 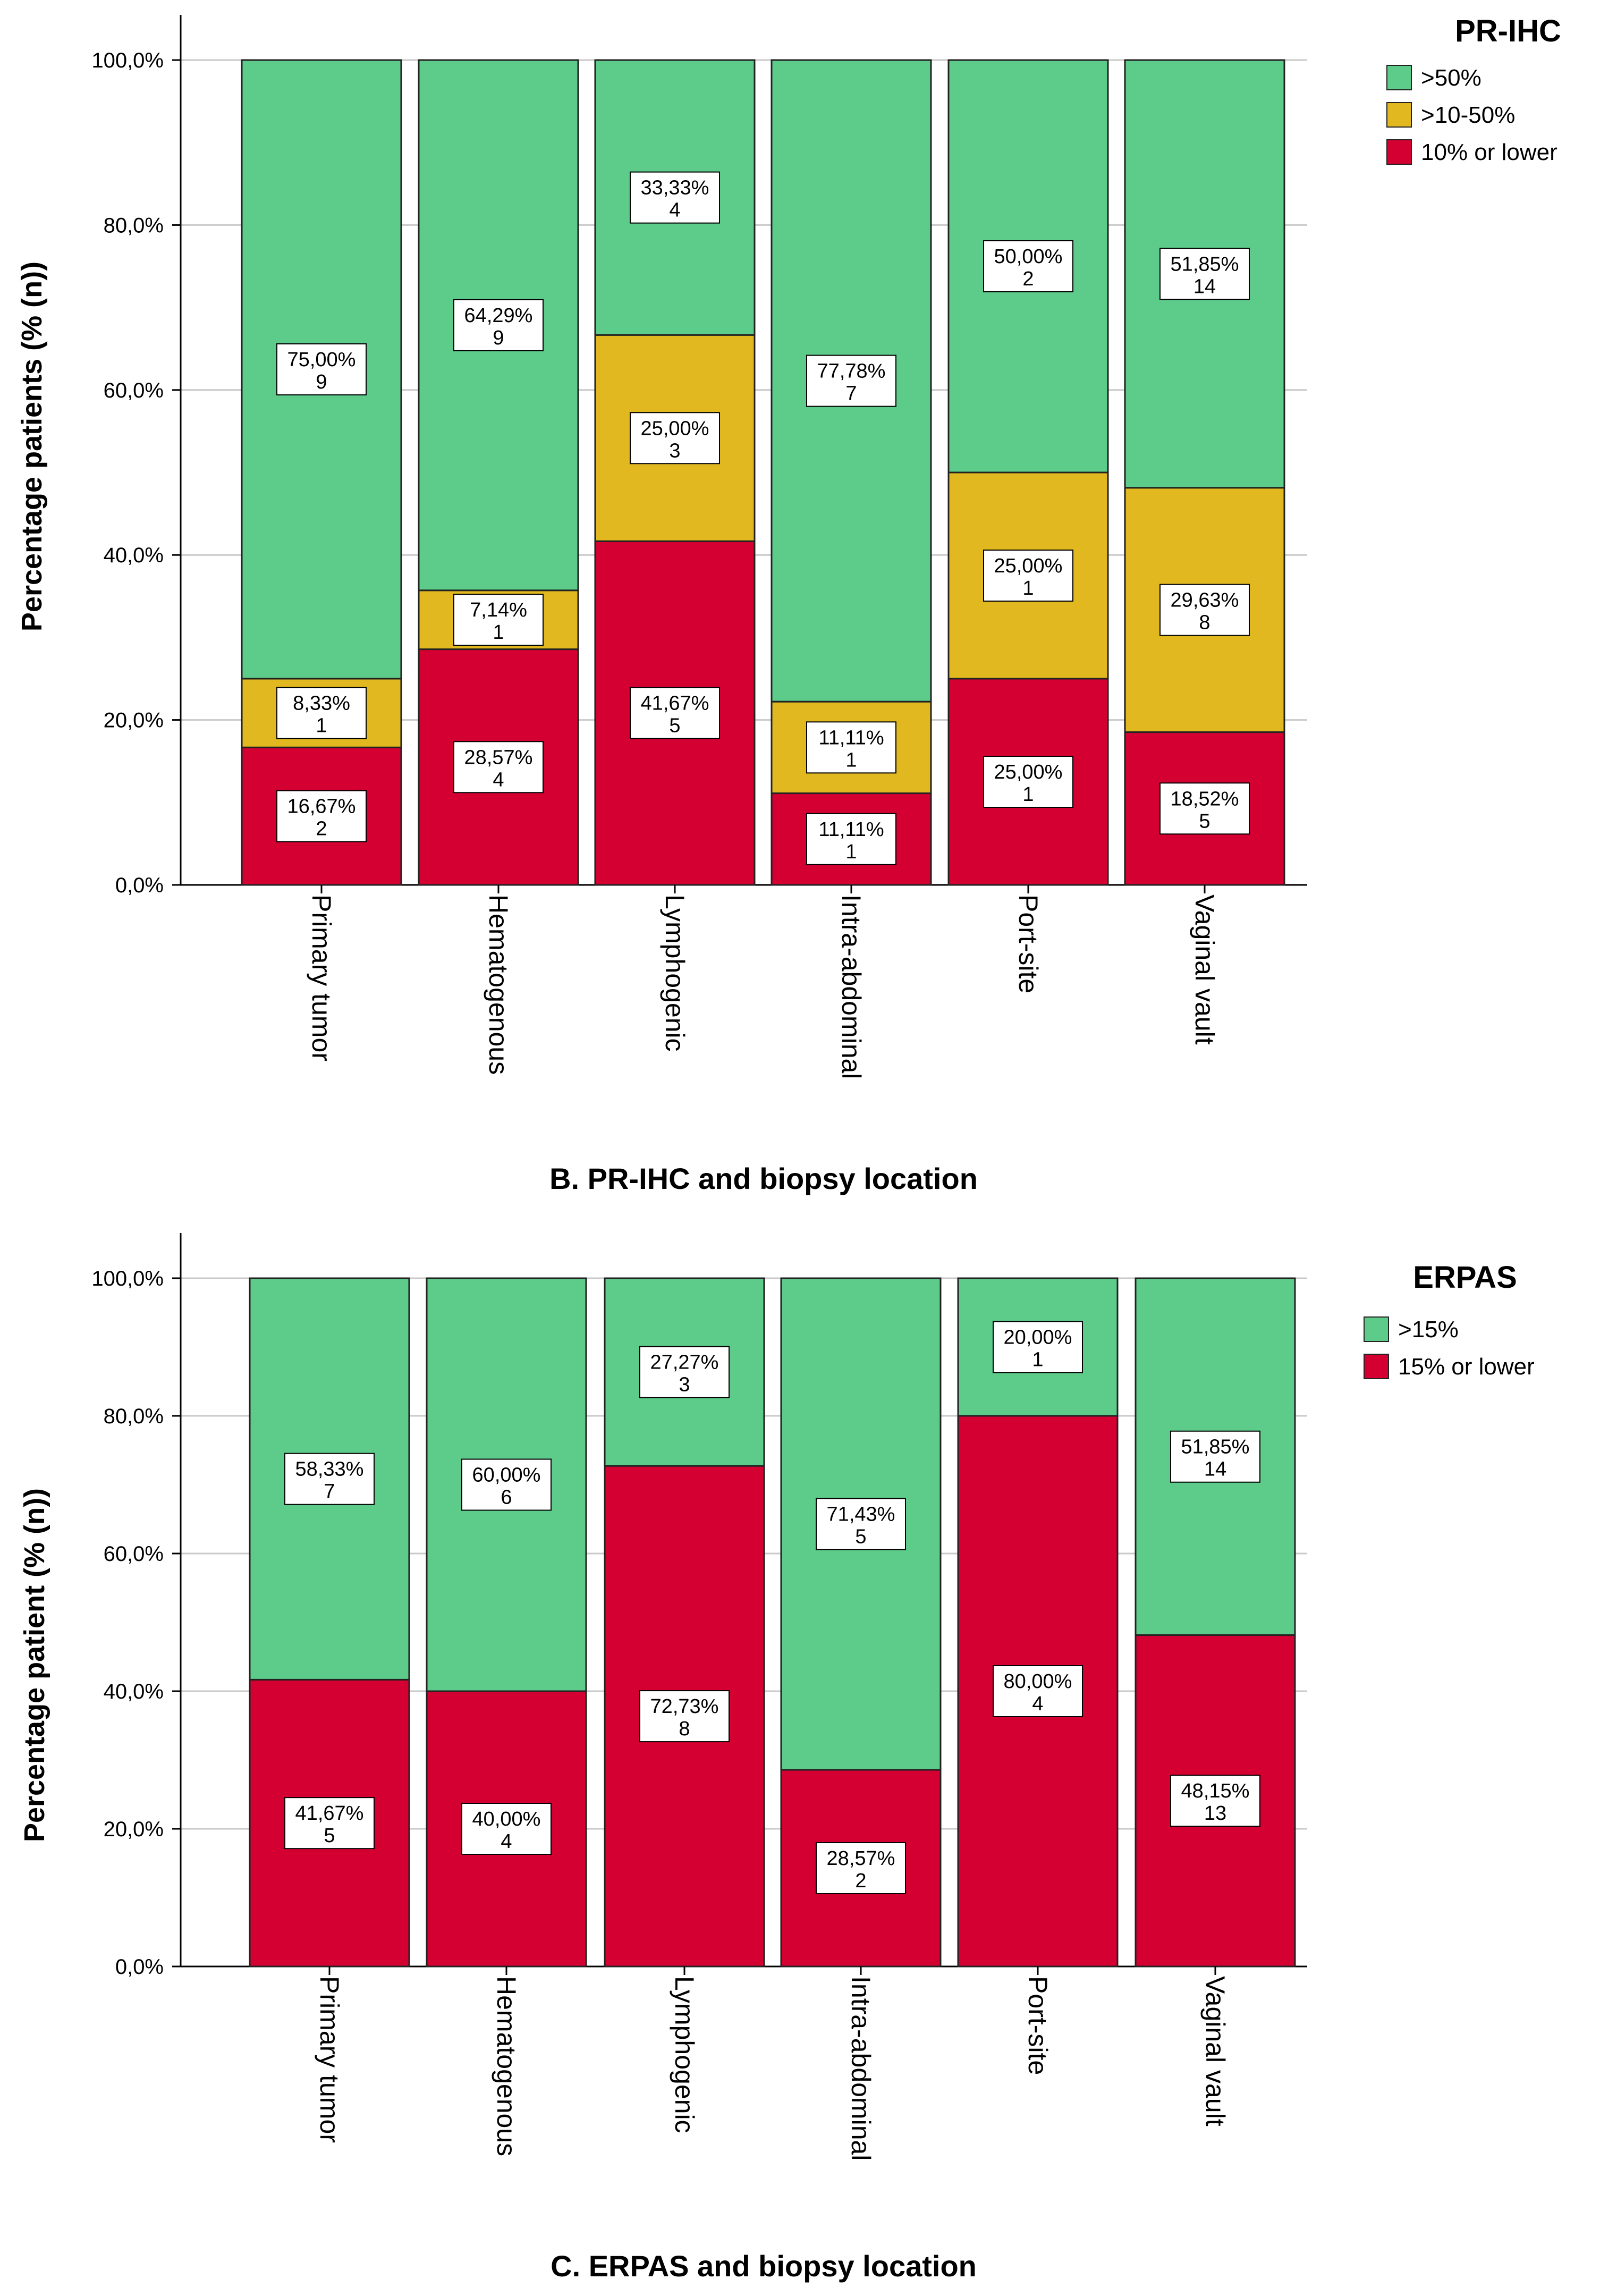 What do you see at coordinates (763, 1178) in the screenshot?
I see `chart-title: B. PR-IHC and biopsy location` at bounding box center [763, 1178].